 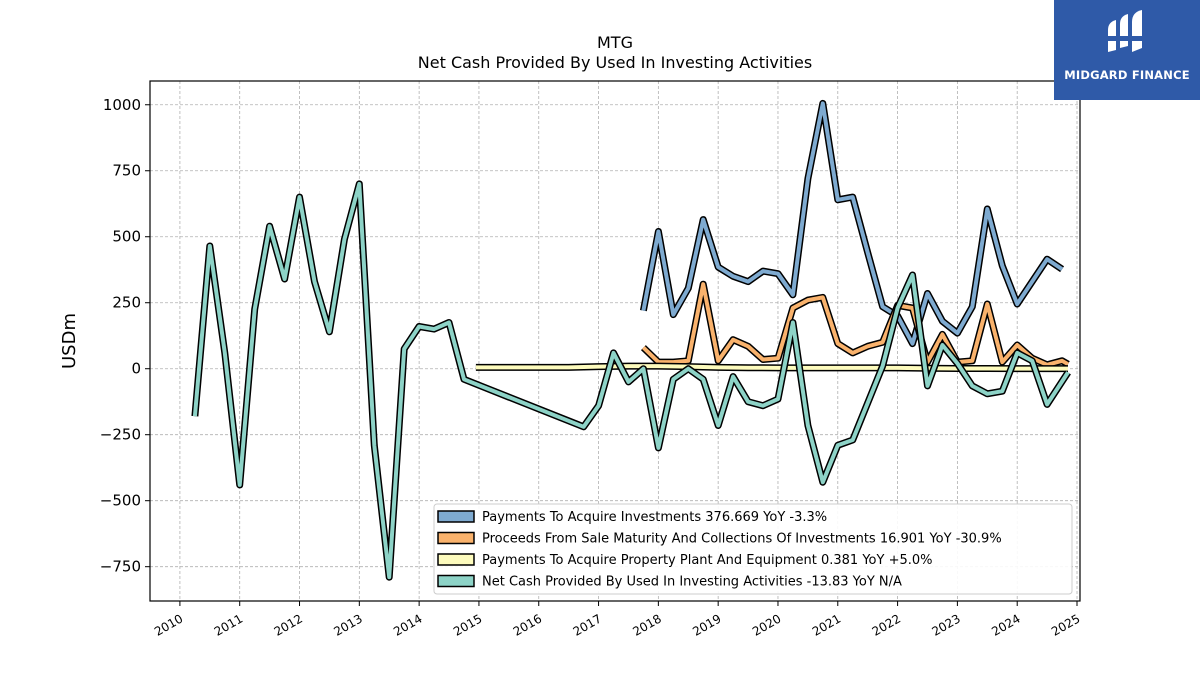 What do you see at coordinates (120, 567) in the screenshot?
I see `y-tick-label: −750` at bounding box center [120, 567].